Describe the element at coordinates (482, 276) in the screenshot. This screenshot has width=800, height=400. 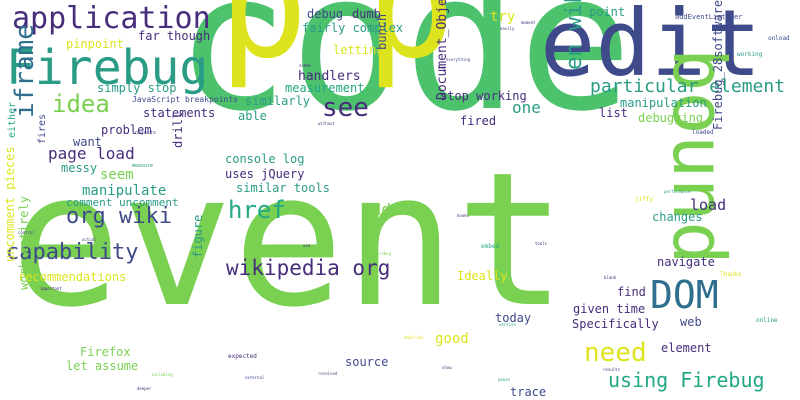
I see `word-ideally: Ideally` at that location.